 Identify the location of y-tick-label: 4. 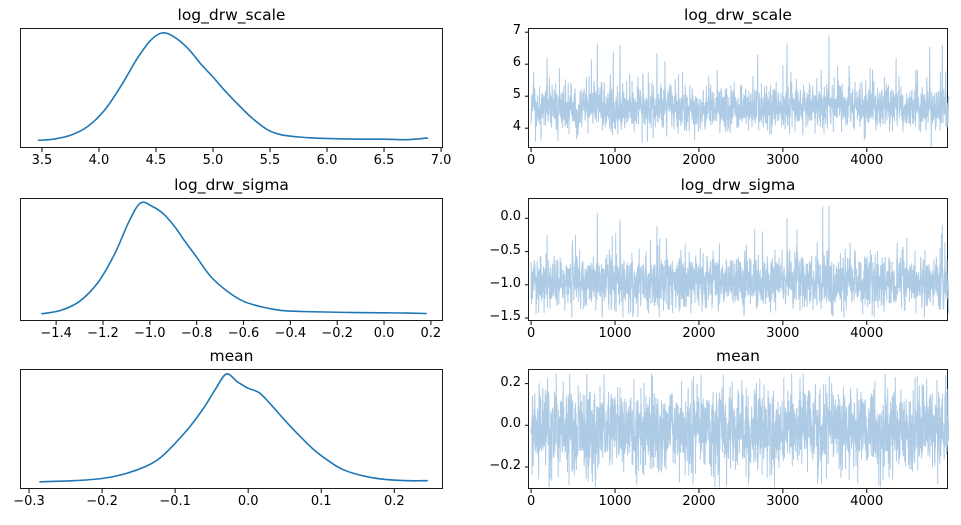
(516, 127).